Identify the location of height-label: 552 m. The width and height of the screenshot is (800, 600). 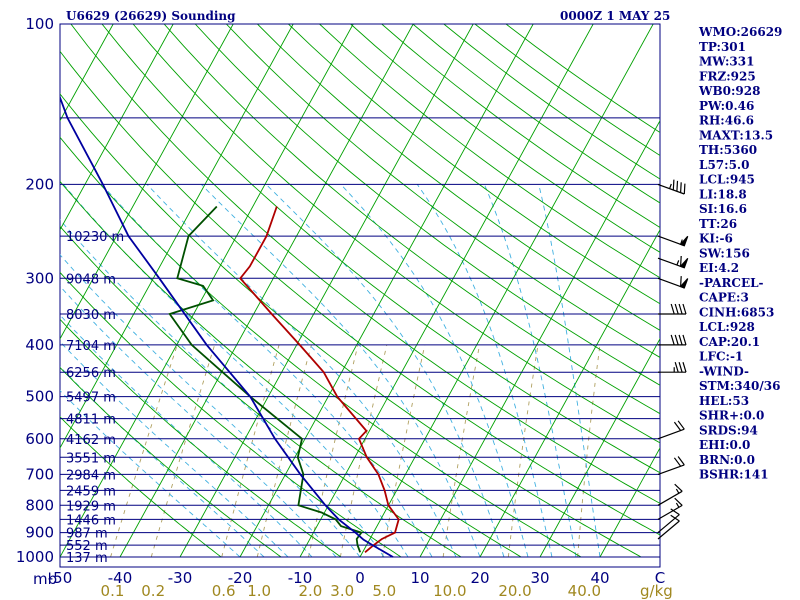
(87, 546).